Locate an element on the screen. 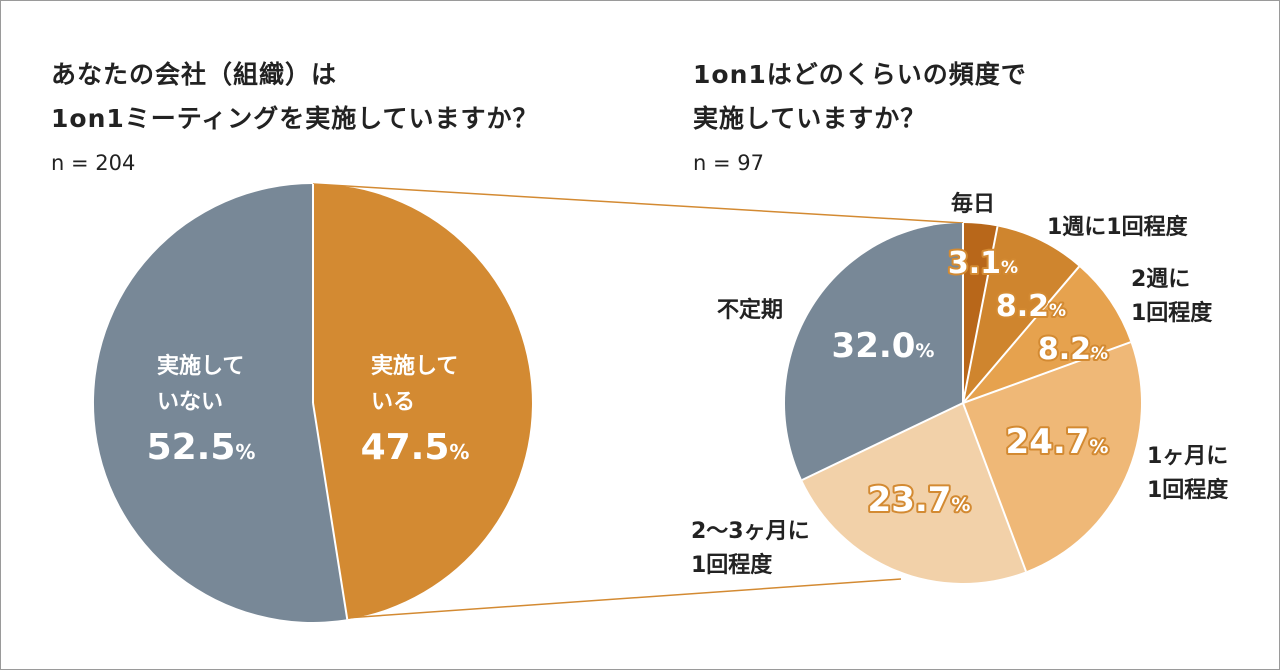  left-chart-title: あなたの会社（組織）は 1on1ミーティングを実施していますか？ is located at coordinates (295, 97).